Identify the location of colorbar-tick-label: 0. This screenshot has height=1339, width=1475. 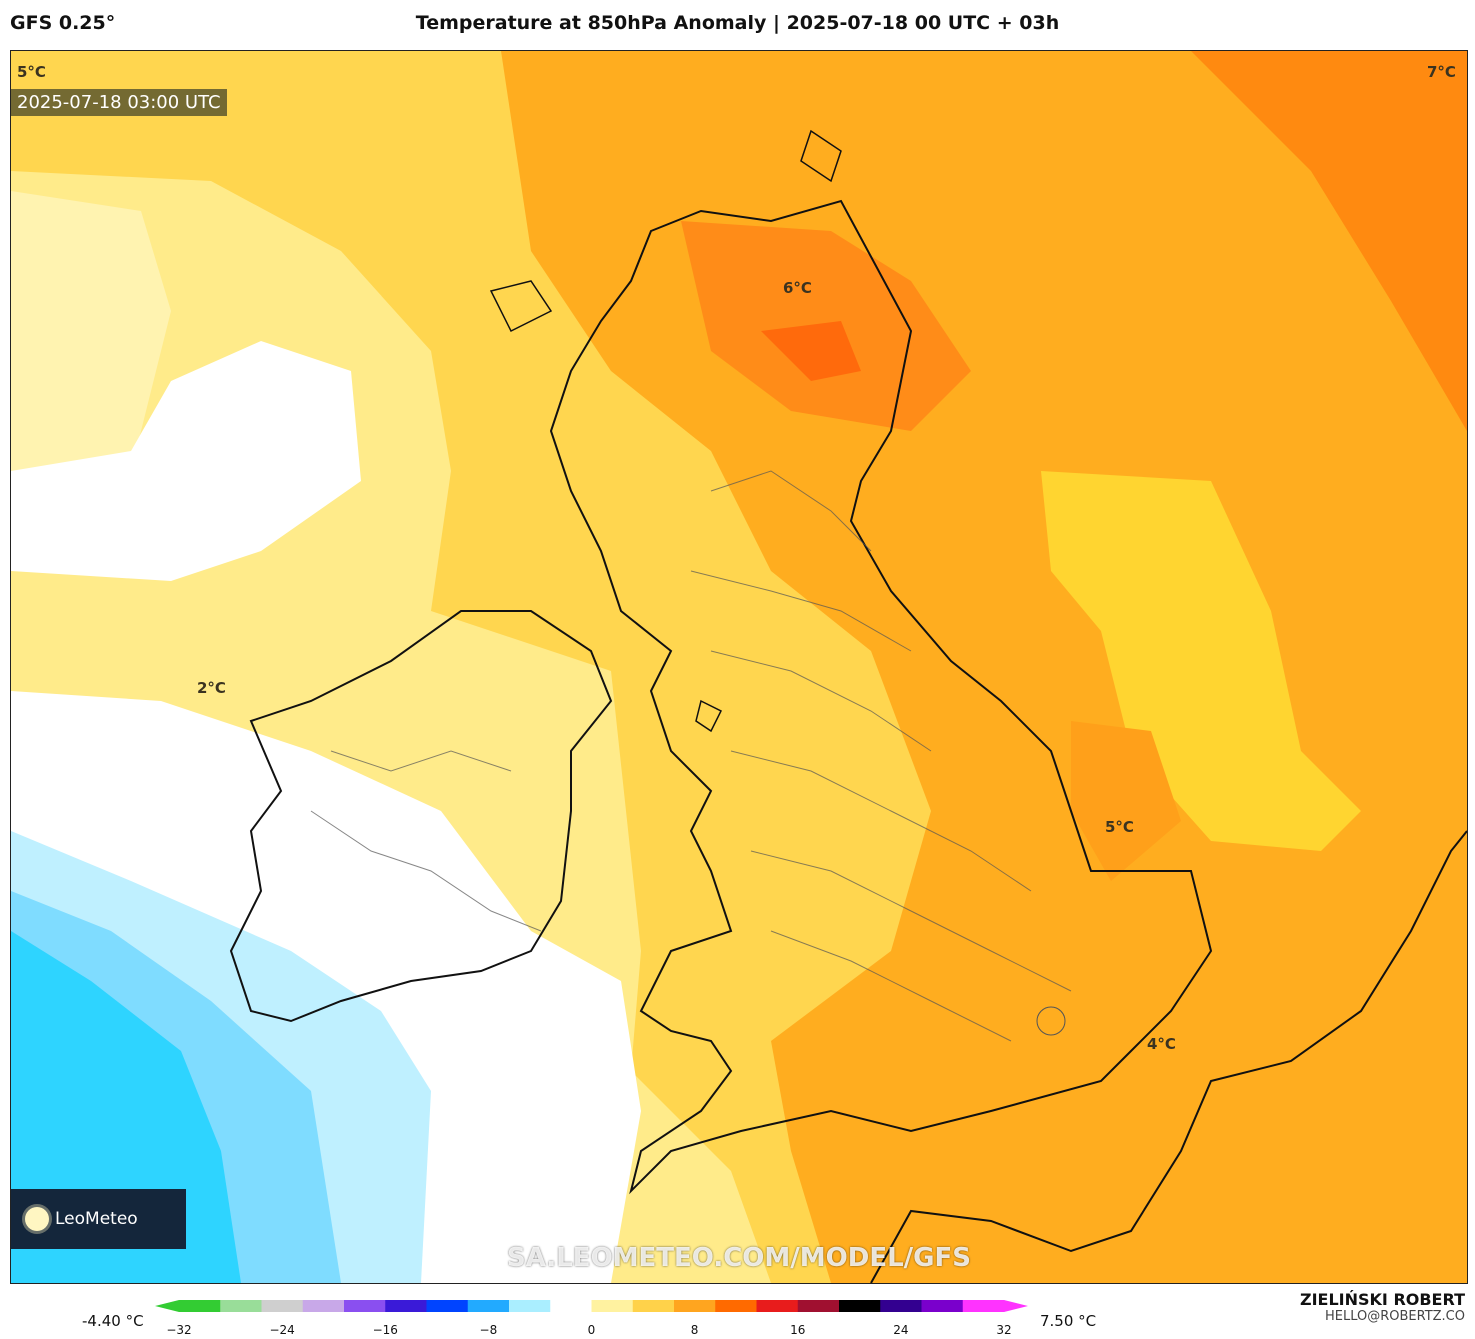
(591, 1330).